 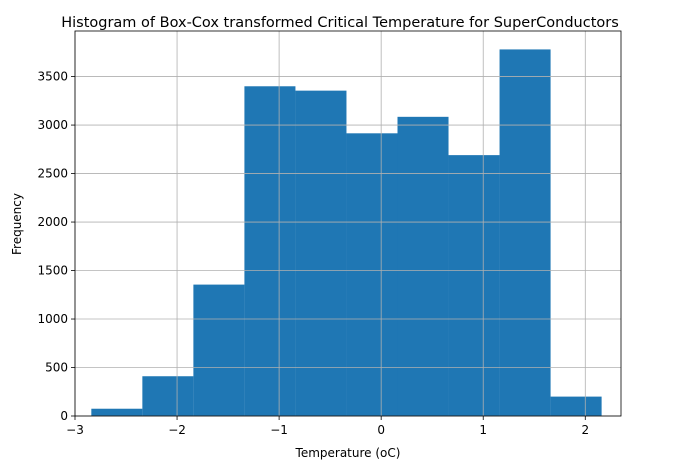 What do you see at coordinates (52, 222) in the screenshot?
I see `y-tick-label: 2000` at bounding box center [52, 222].